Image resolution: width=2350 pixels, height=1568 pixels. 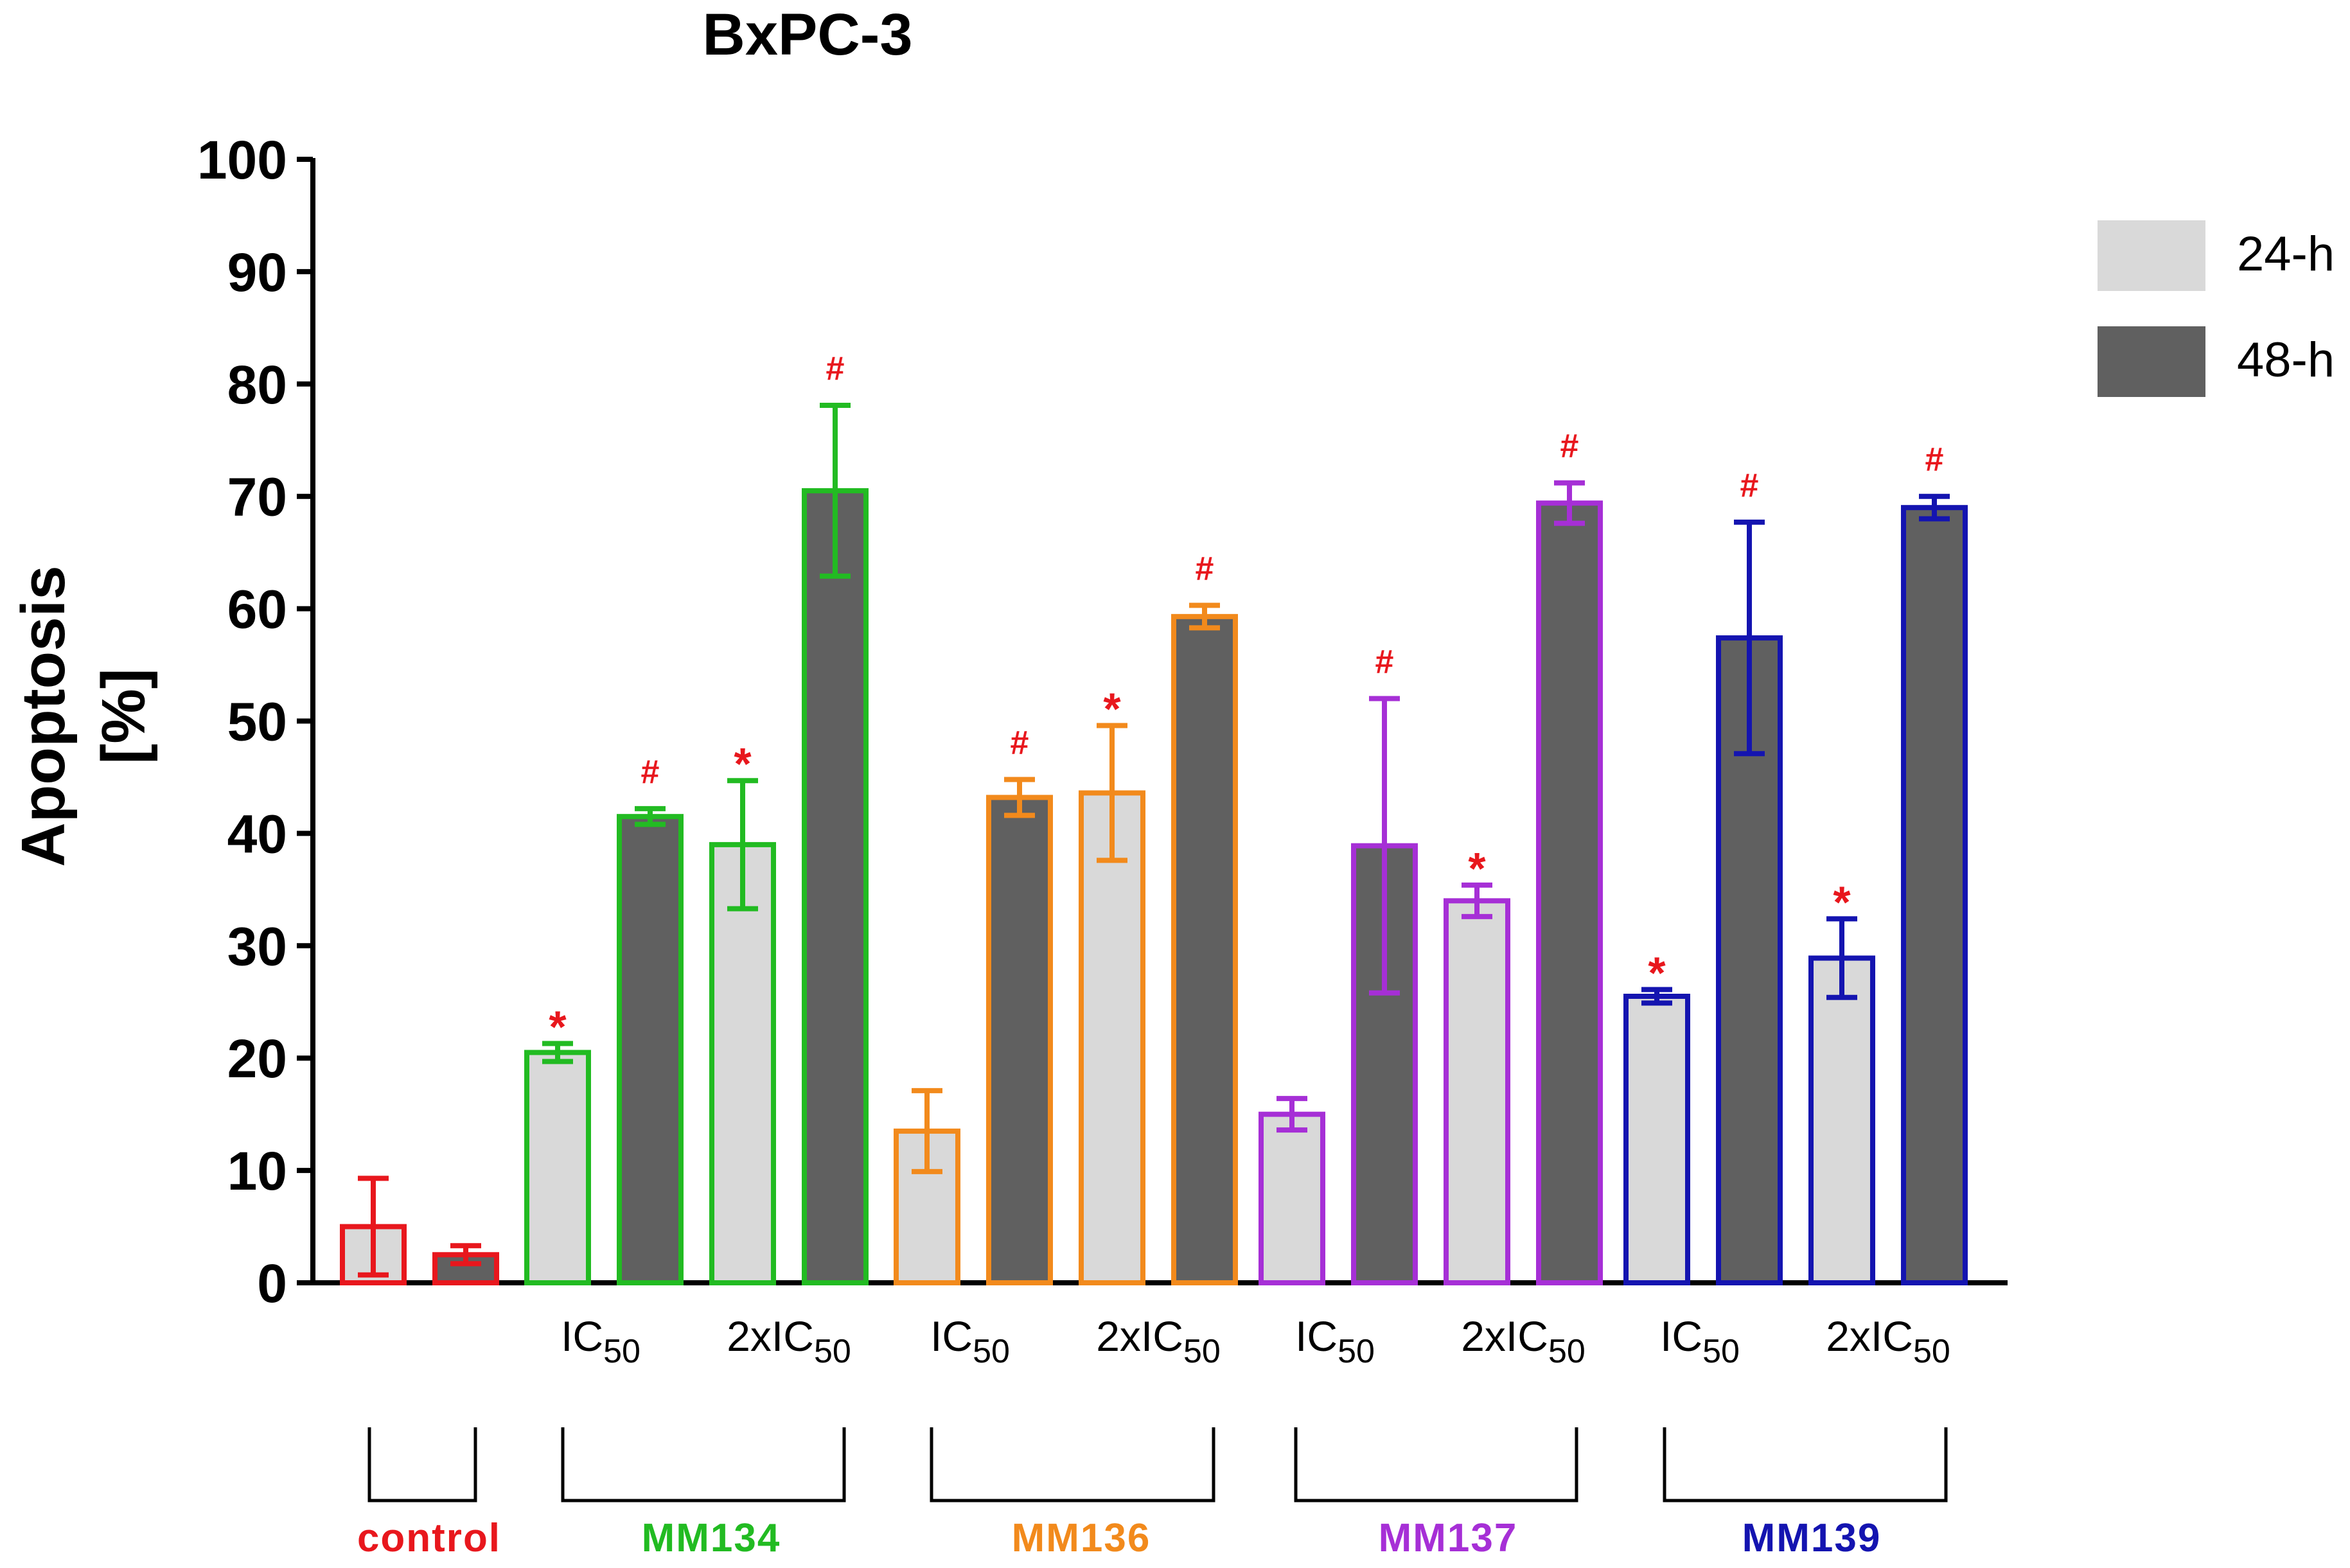 What do you see at coordinates (257, 946) in the screenshot?
I see `y-tick-label: 30` at bounding box center [257, 946].